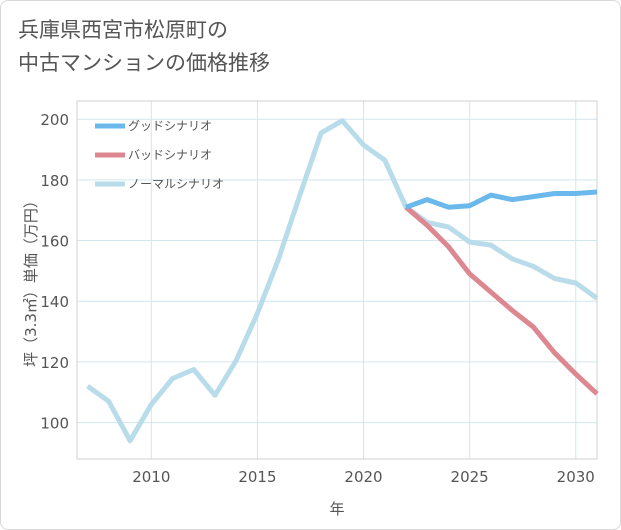 Image resolution: width=621 pixels, height=530 pixels. I want to click on x-axis-ticks: 2010 2015 2020 2025 2030, so click(363, 477).